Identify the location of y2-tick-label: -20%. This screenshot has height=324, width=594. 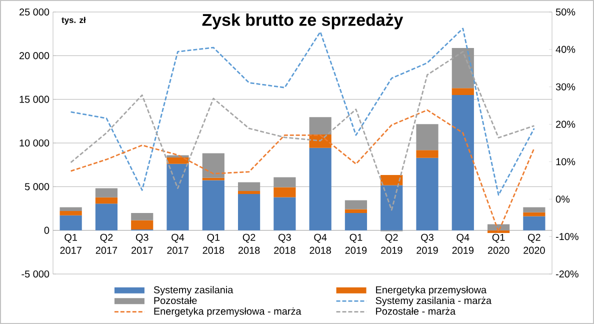
(567, 274).